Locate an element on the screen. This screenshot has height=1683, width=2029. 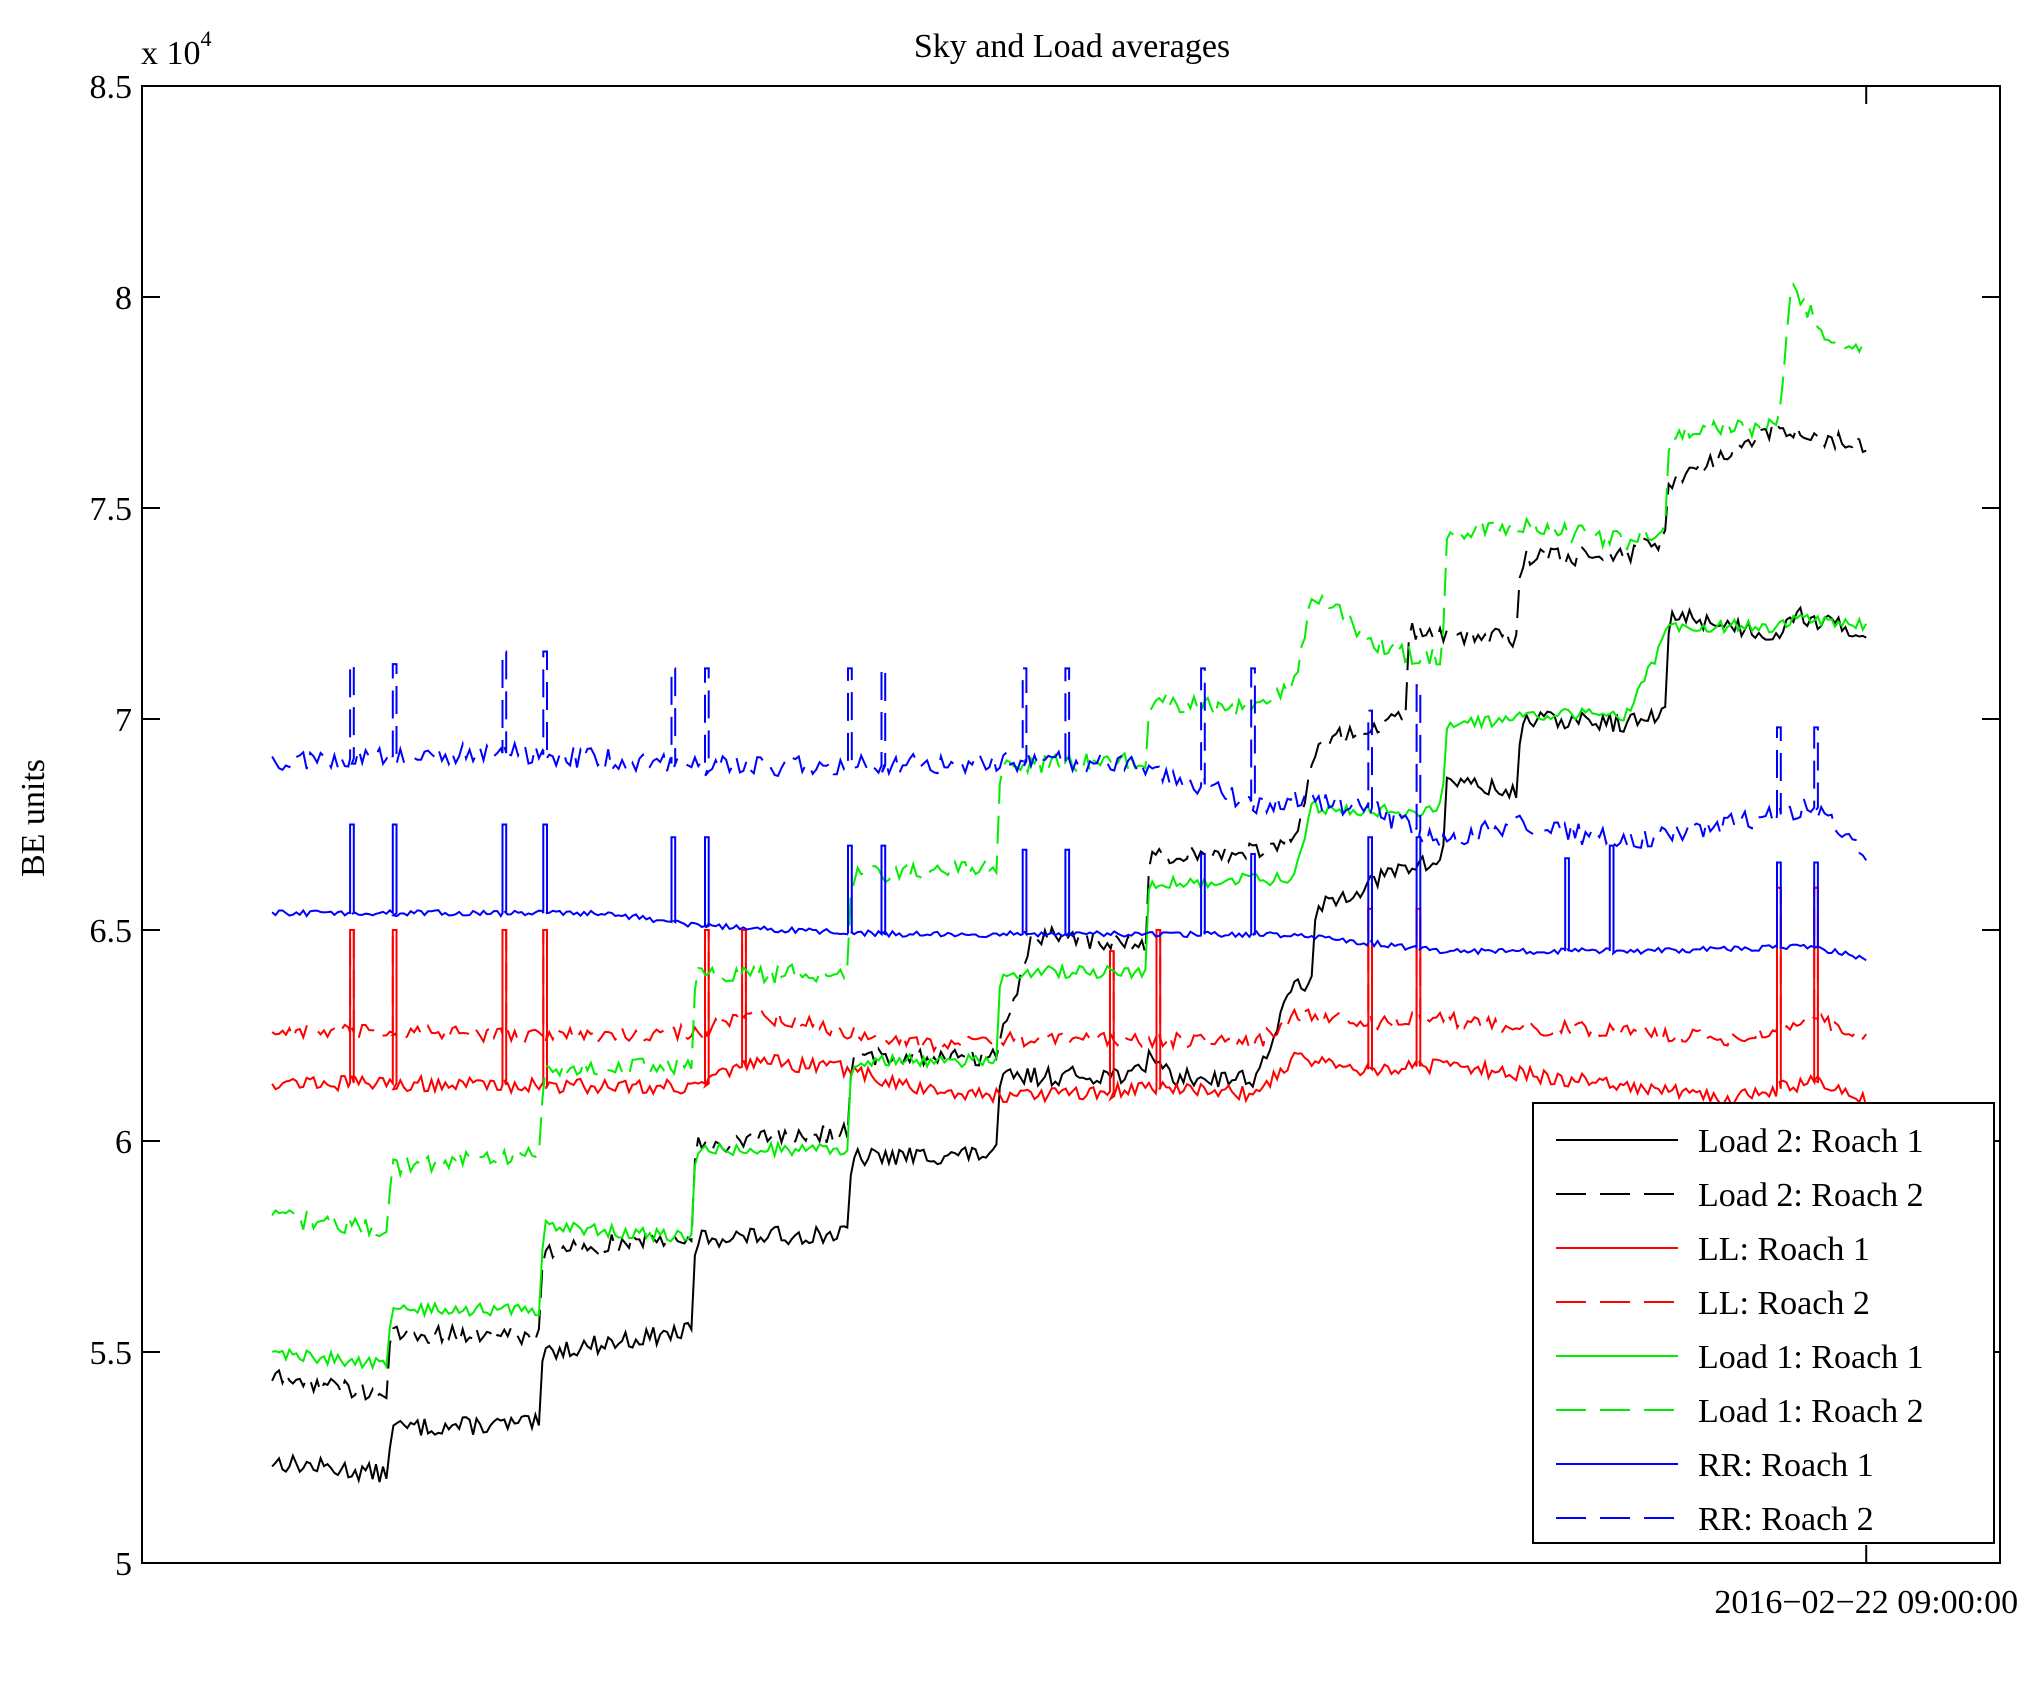
chart-title: Sky and Load averages is located at coordinates (1072, 46).